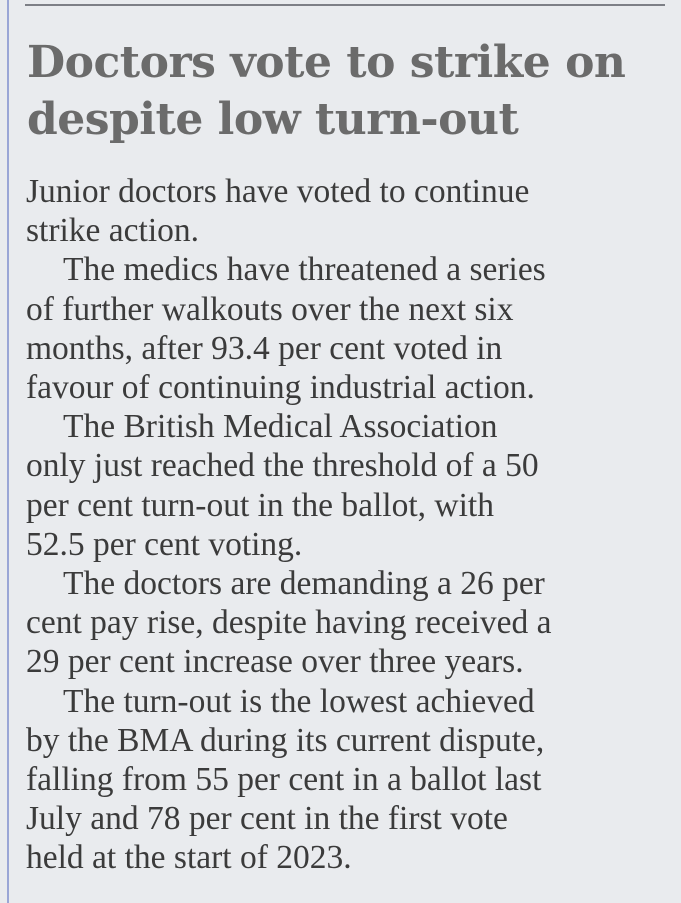 Image resolution: width=681 pixels, height=903 pixels. Describe the element at coordinates (289, 623) in the screenshot. I see `article-line: cent pay rise, despite having received a` at that location.